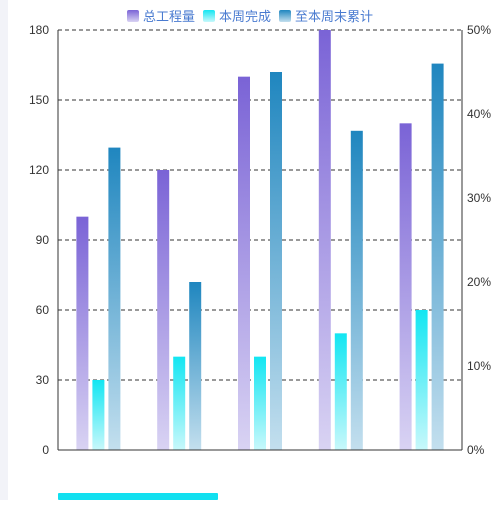  What do you see at coordinates (479, 114) in the screenshot?
I see `right-axis-tick-label: 40%` at bounding box center [479, 114].